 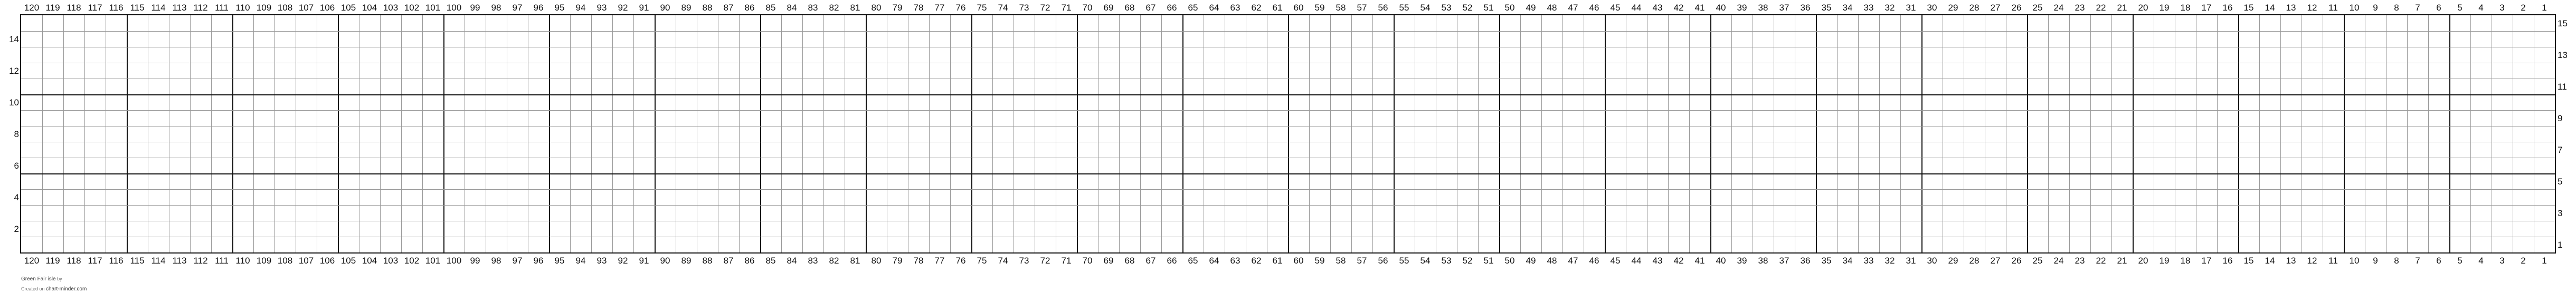 I want to click on bottom-column-number: 118, so click(x=74, y=261).